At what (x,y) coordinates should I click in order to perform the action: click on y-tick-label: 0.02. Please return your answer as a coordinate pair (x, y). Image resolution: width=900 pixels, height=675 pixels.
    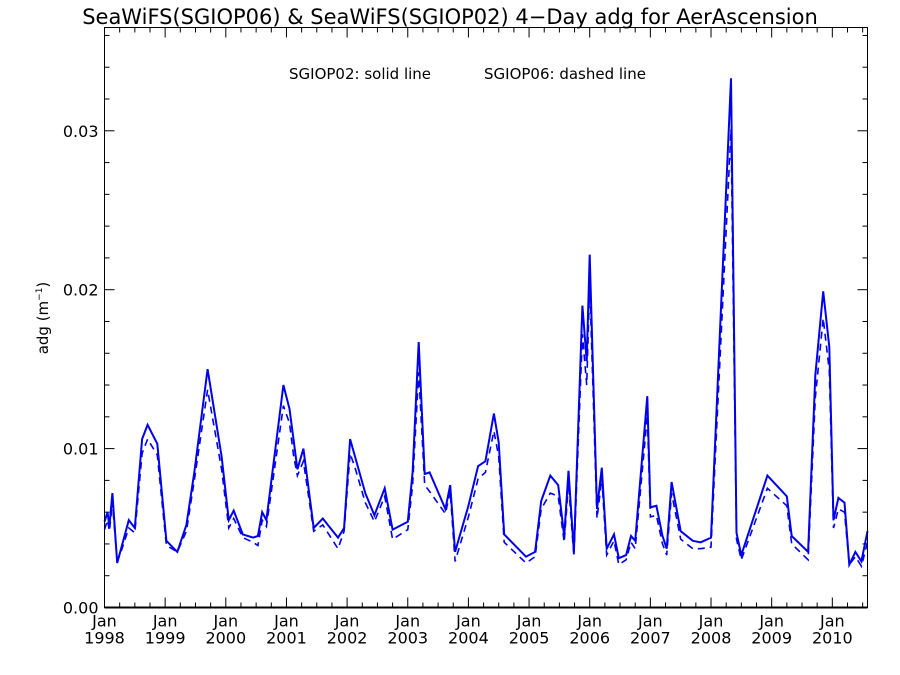
    Looking at the image, I should click on (81, 290).